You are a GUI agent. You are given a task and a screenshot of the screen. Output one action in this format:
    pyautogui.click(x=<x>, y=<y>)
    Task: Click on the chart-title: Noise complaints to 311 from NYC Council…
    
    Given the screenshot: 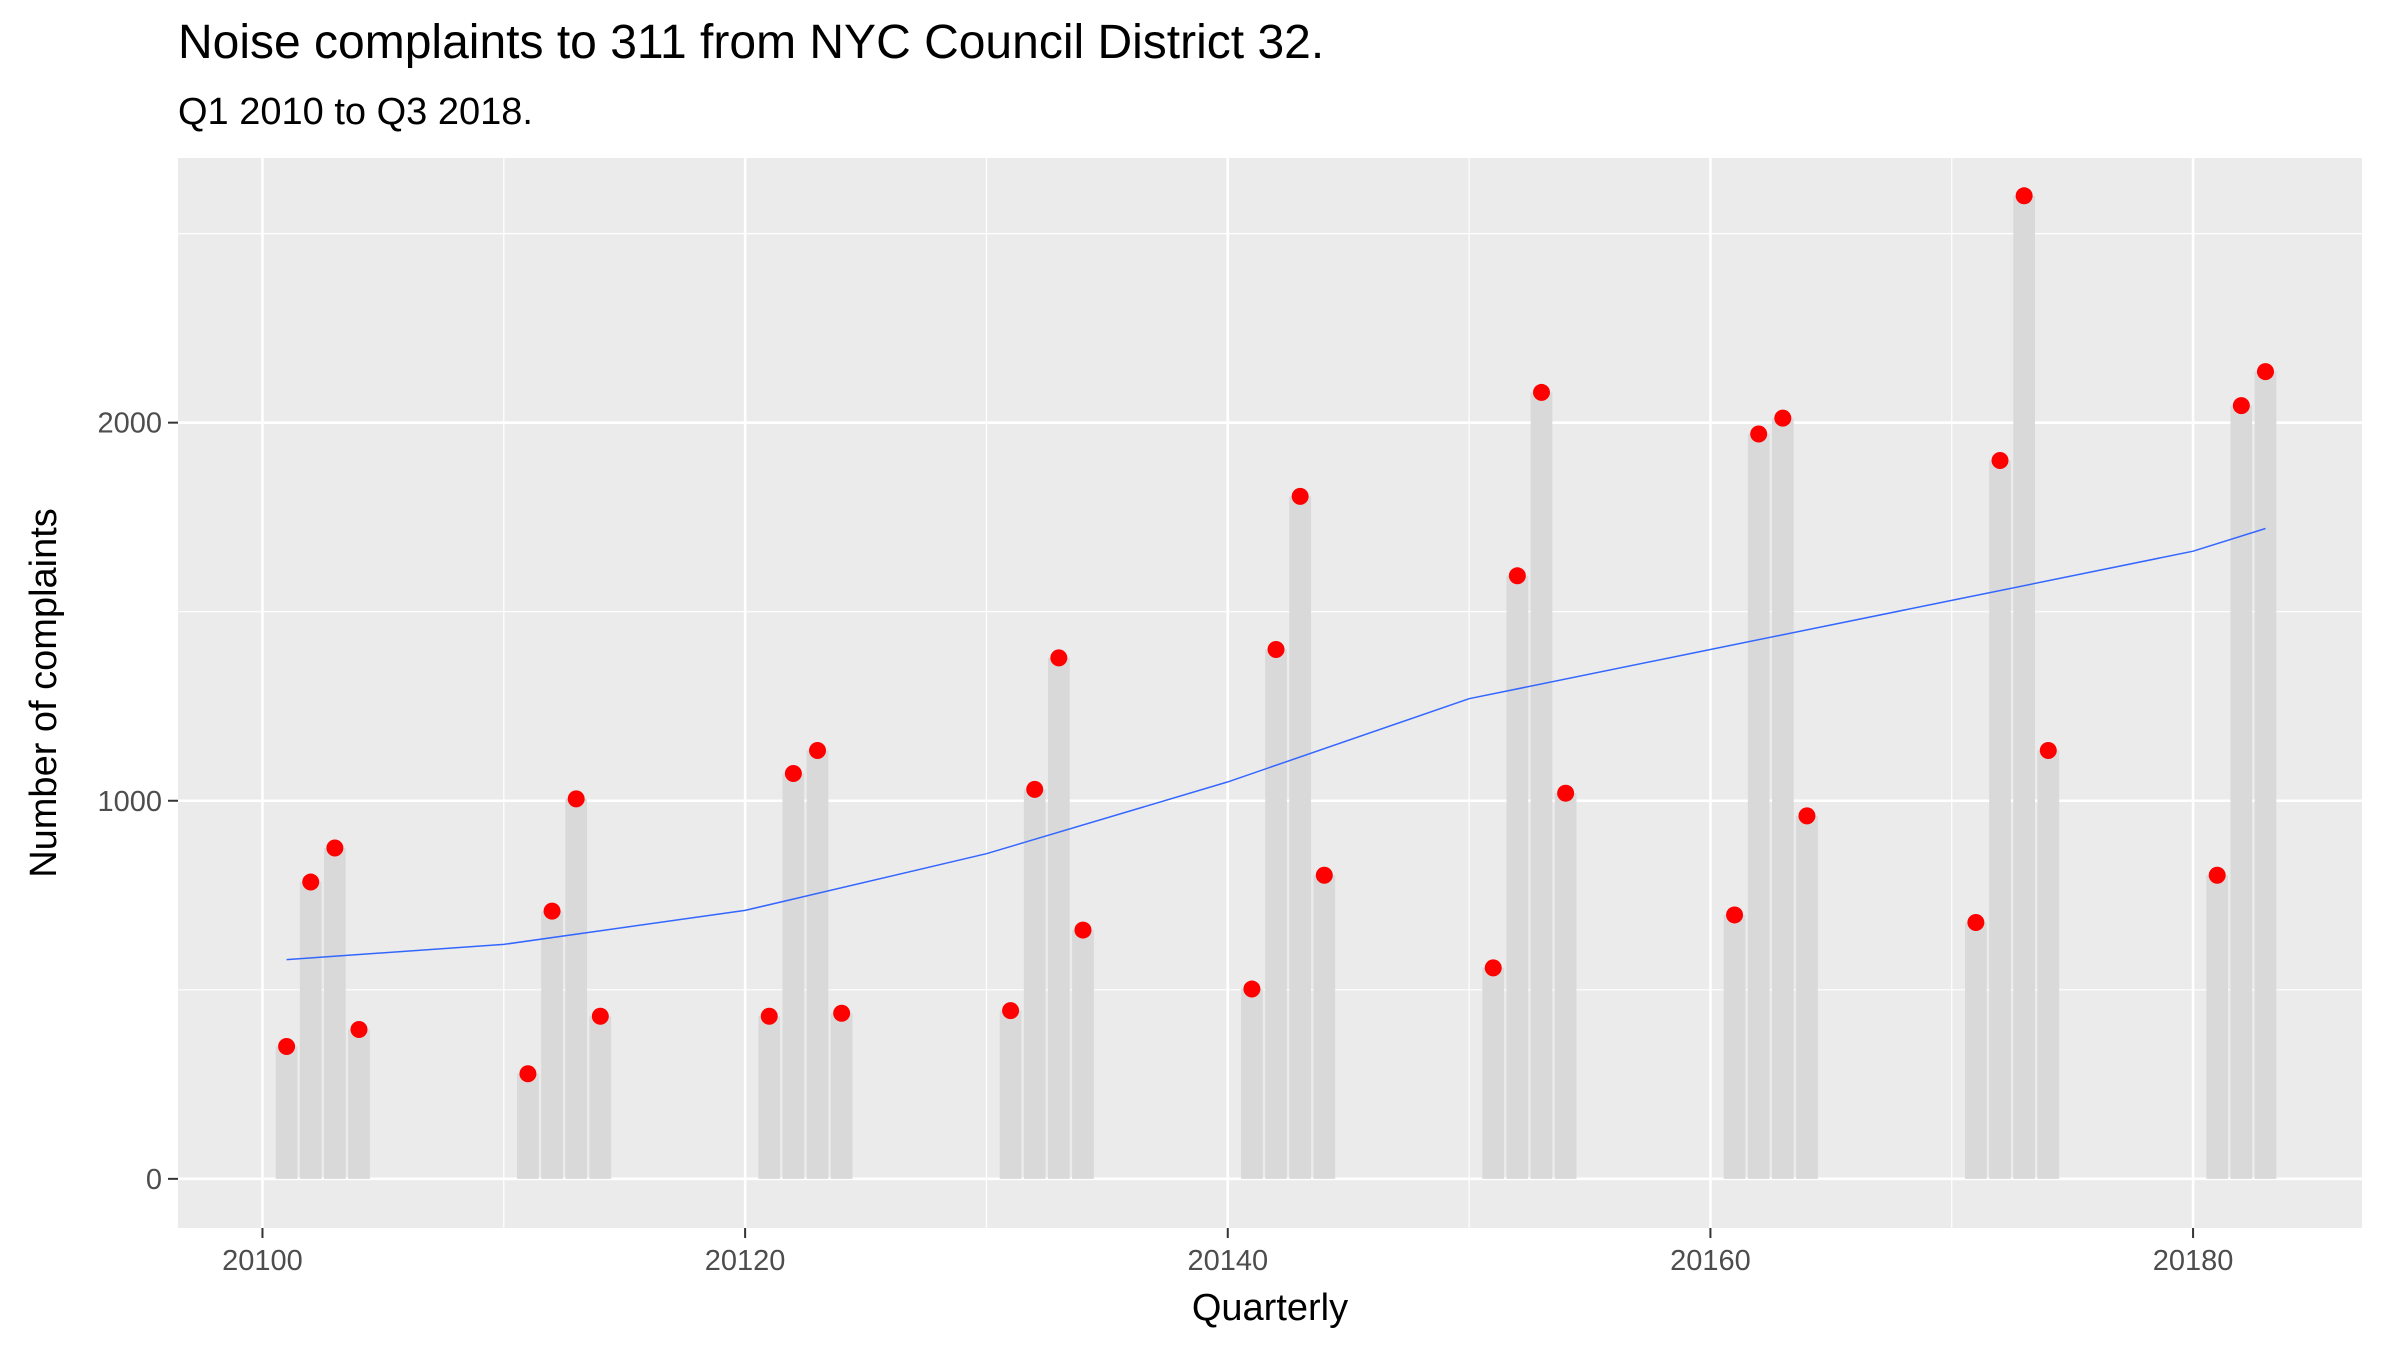 What is the action you would take?
    pyautogui.click(x=751, y=42)
    